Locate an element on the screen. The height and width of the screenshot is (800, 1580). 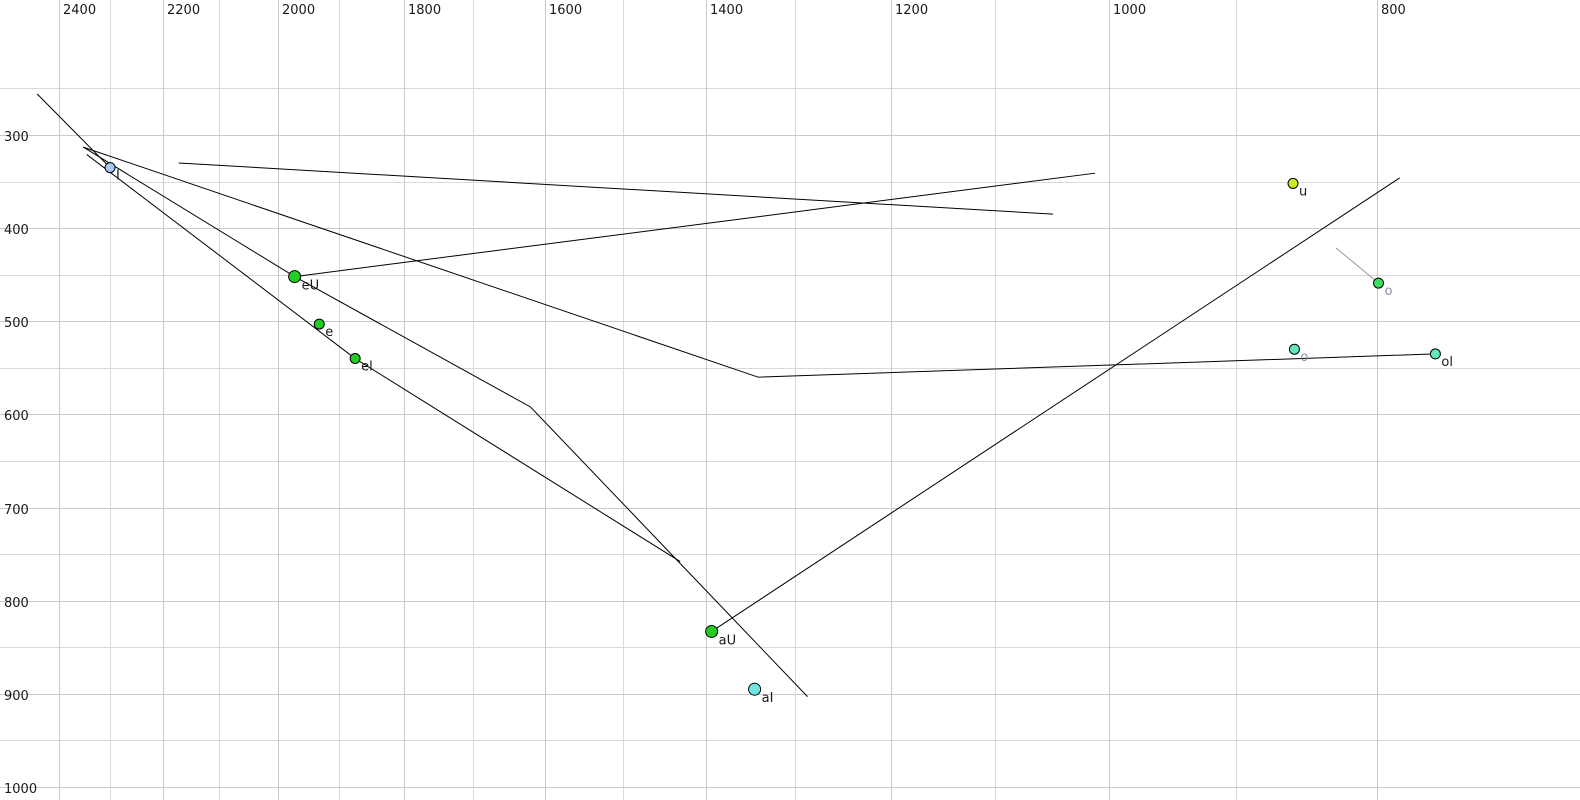
x-tick-label: 2400 is located at coordinates (79, 10).